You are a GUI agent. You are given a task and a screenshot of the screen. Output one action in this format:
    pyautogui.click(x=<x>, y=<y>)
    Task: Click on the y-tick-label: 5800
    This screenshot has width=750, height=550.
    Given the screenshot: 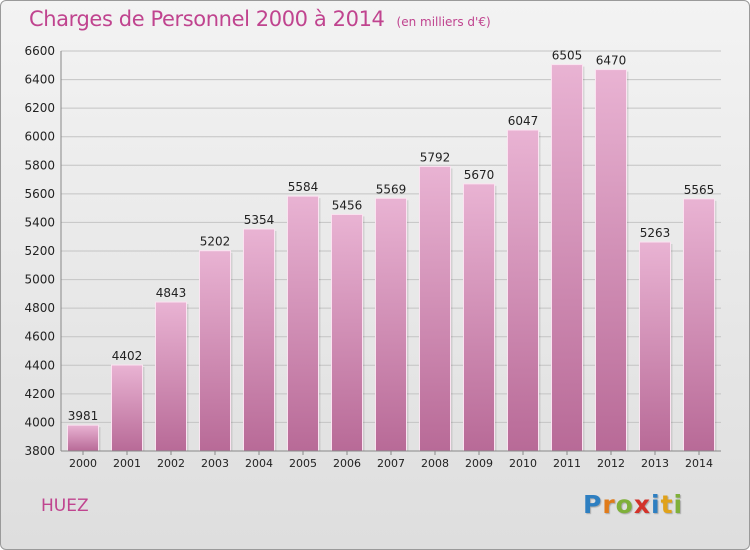 What is the action you would take?
    pyautogui.click(x=39, y=165)
    